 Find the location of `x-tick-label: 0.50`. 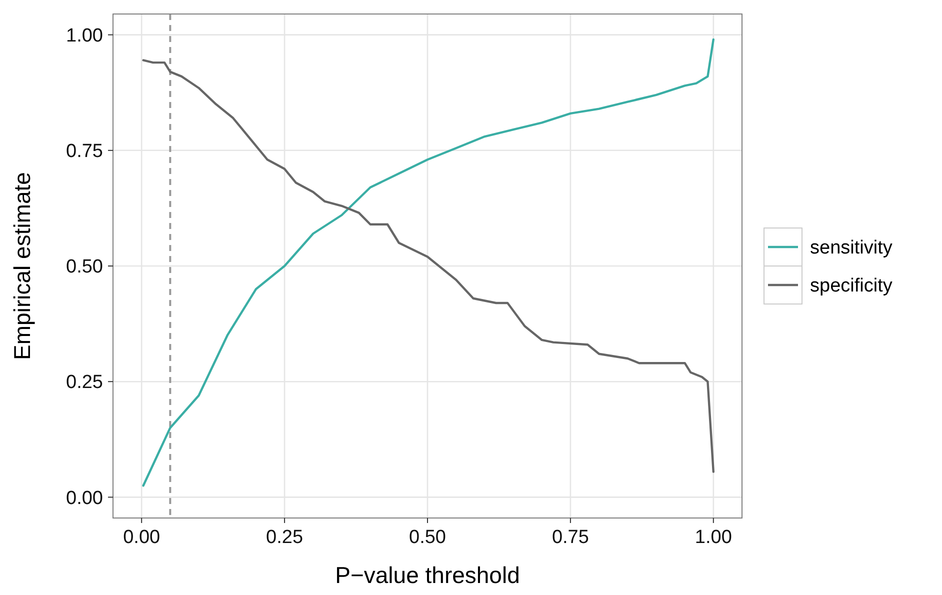

x-tick-label: 0.50 is located at coordinates (427, 537).